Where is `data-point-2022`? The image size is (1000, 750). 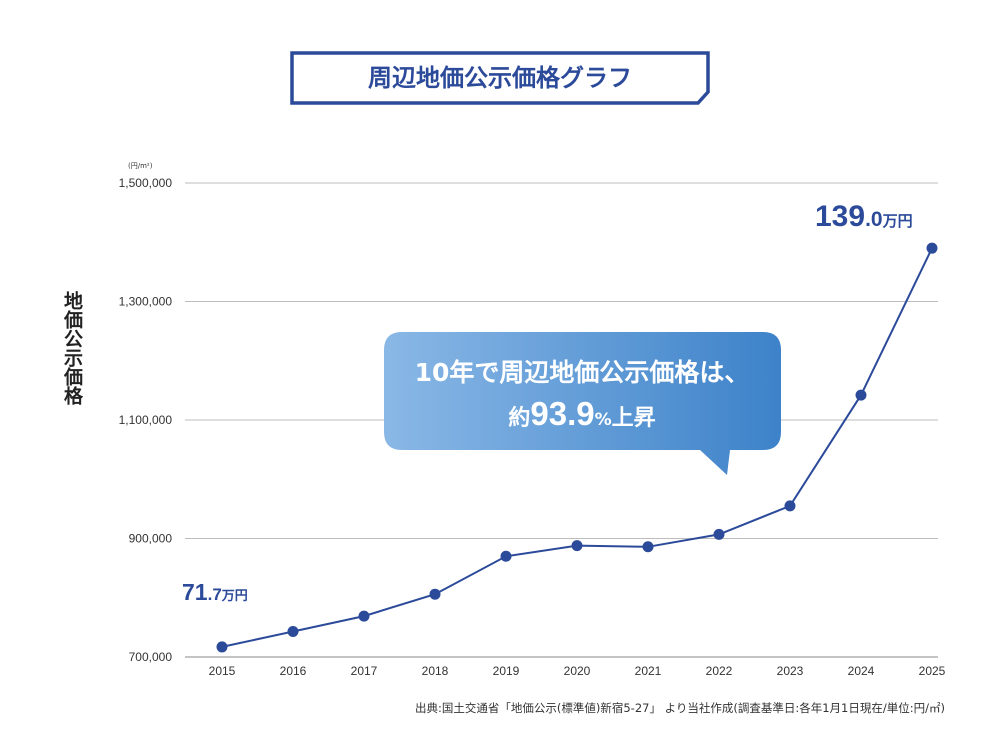
data-point-2022 is located at coordinates (719, 534).